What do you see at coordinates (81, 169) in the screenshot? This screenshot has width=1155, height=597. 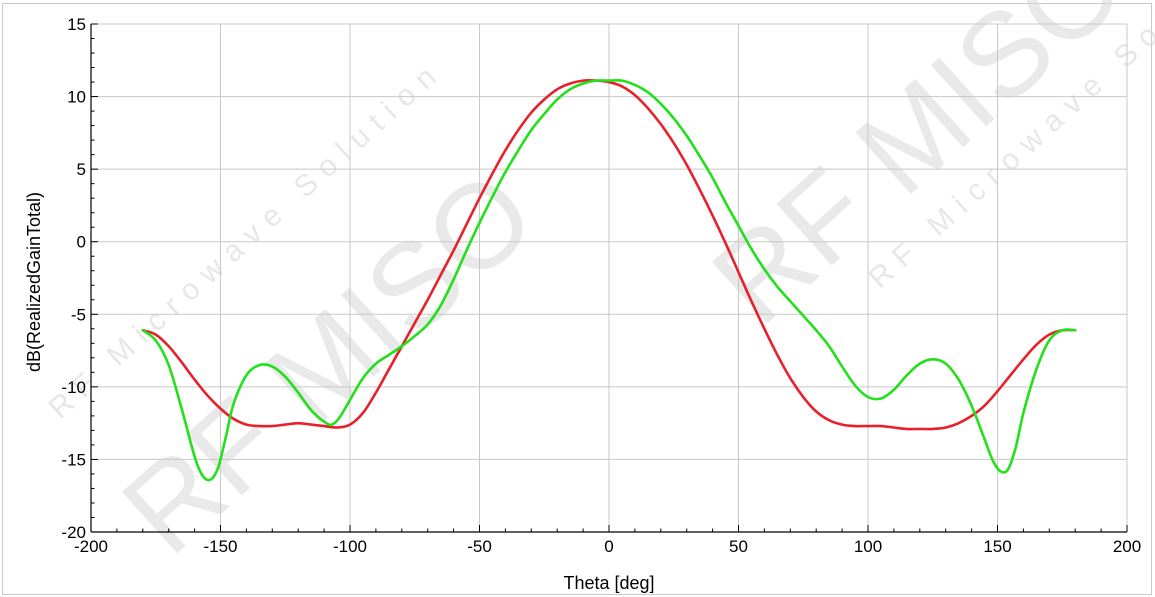 I see `y-tick-label-5: 5` at bounding box center [81, 169].